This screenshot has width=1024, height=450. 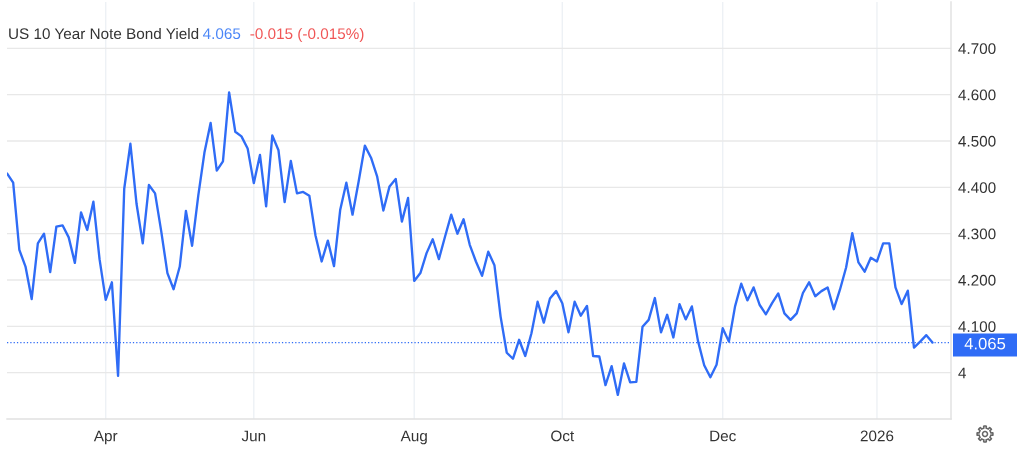 I want to click on x-tick-label: Jun, so click(x=253, y=436).